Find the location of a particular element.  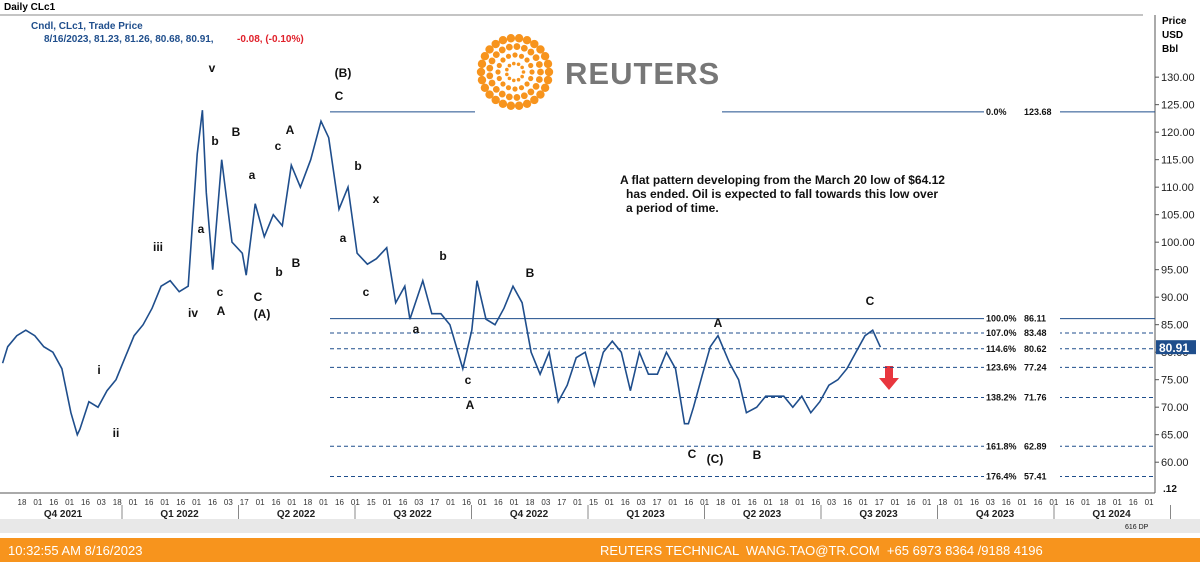

logo-text: REUTERS is located at coordinates (642, 73).